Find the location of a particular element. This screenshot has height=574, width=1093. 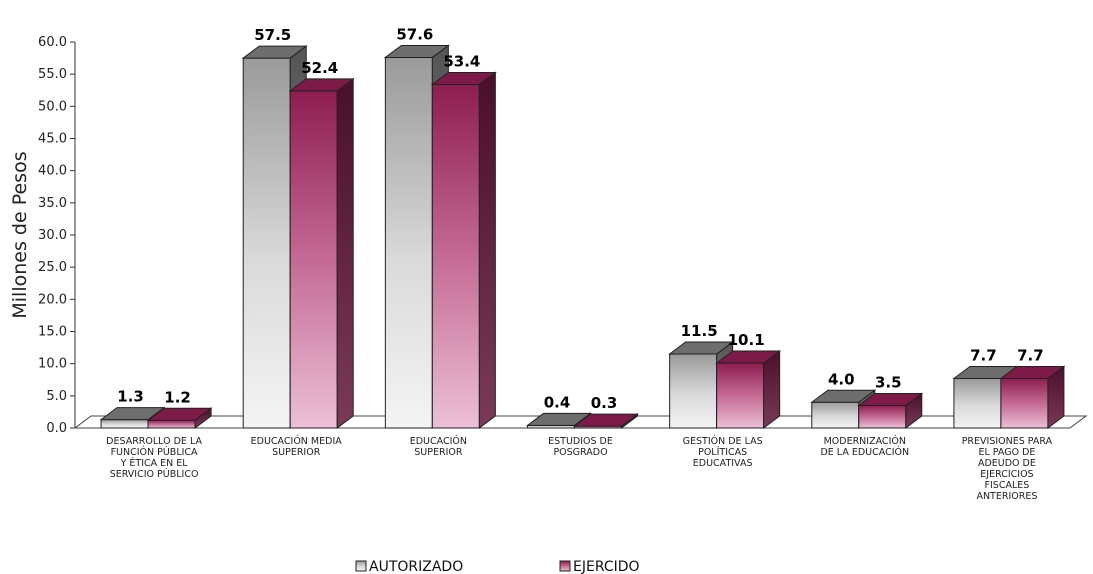

y-tick-label: 20.0 is located at coordinates (52, 299).